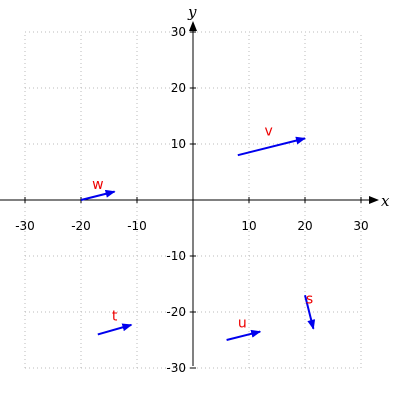 This screenshot has width=400, height=400. Describe the element at coordinates (271, 146) in the screenshot. I see `vector-v-arrow` at that location.